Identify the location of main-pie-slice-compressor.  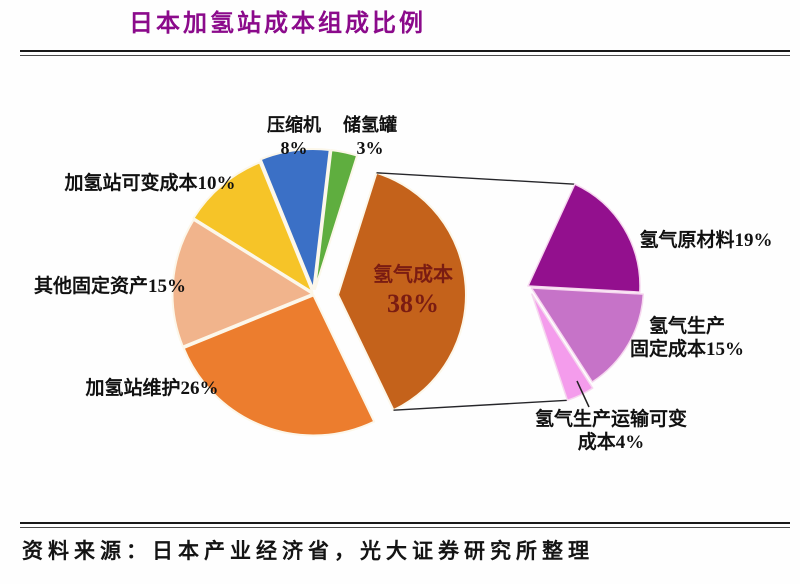
(295, 219).